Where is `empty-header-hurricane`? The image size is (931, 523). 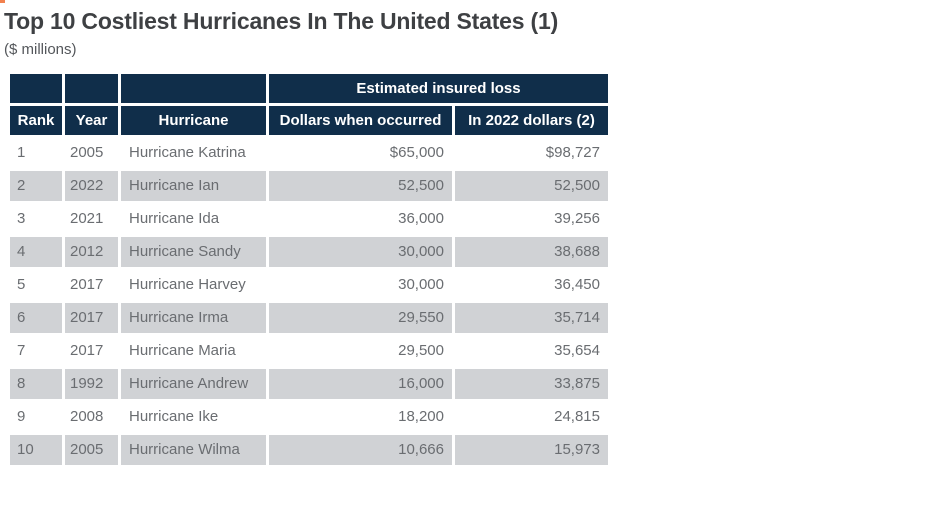 empty-header-hurricane is located at coordinates (193, 88).